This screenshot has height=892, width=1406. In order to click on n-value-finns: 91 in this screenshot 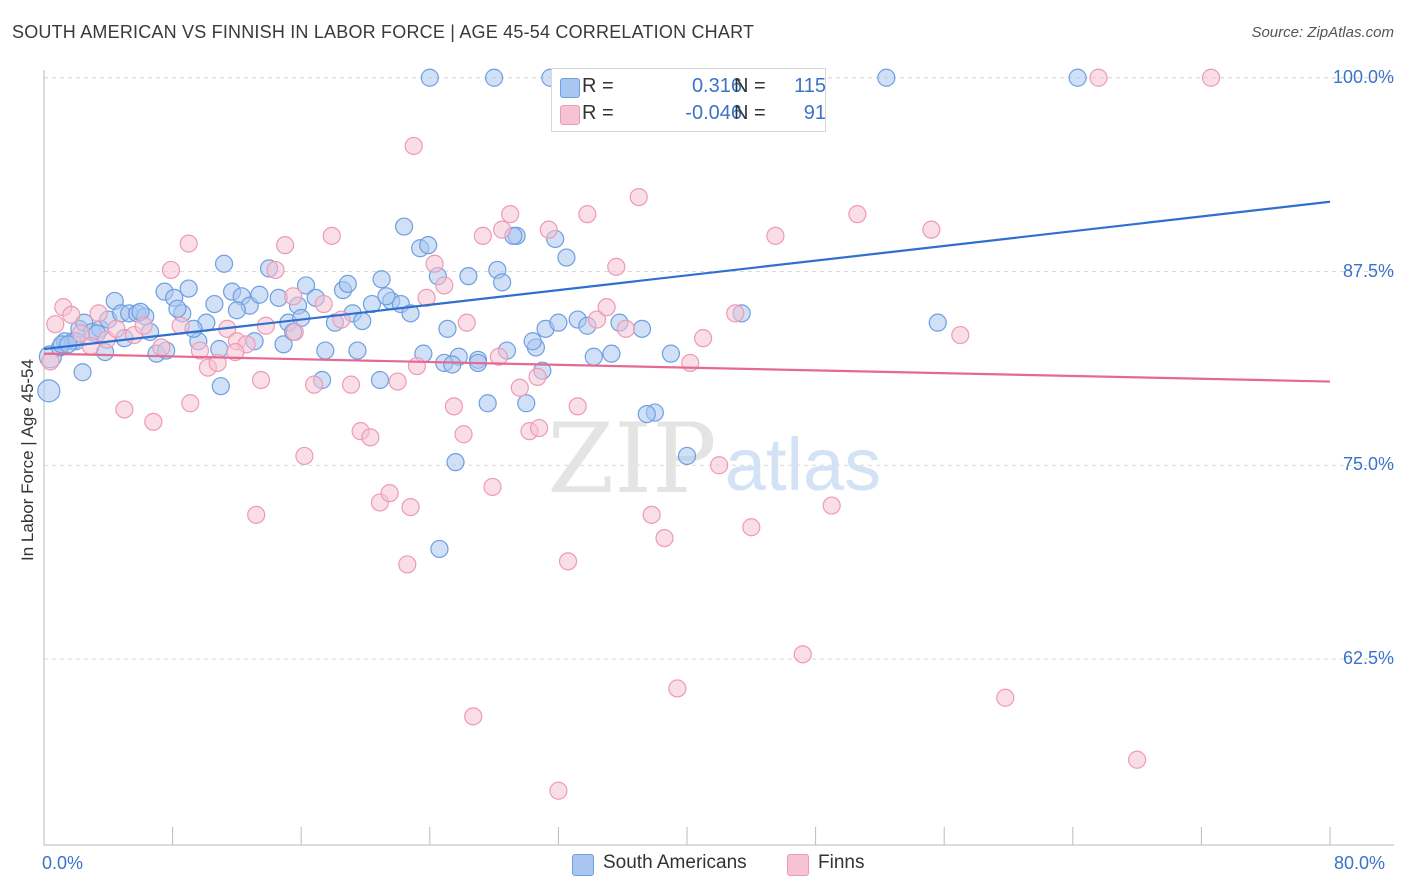, I will do `click(814, 113)`.